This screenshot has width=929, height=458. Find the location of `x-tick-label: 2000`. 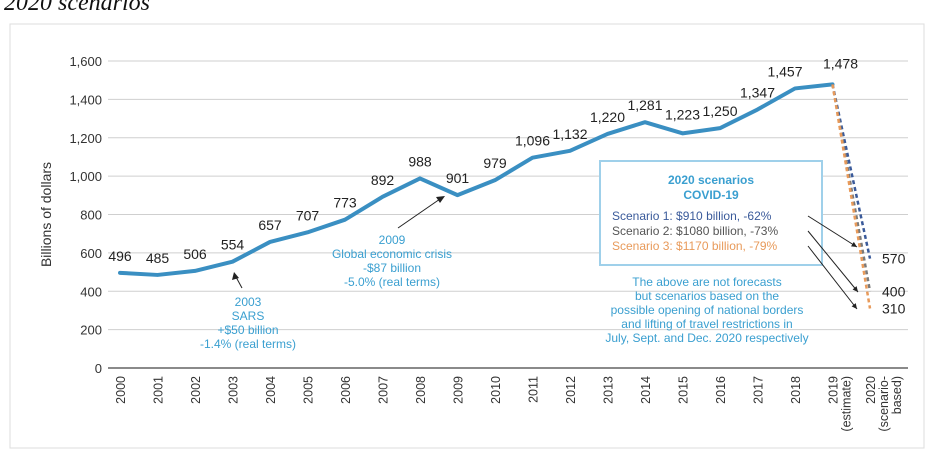

x-tick-label: 2000 is located at coordinates (121, 390).